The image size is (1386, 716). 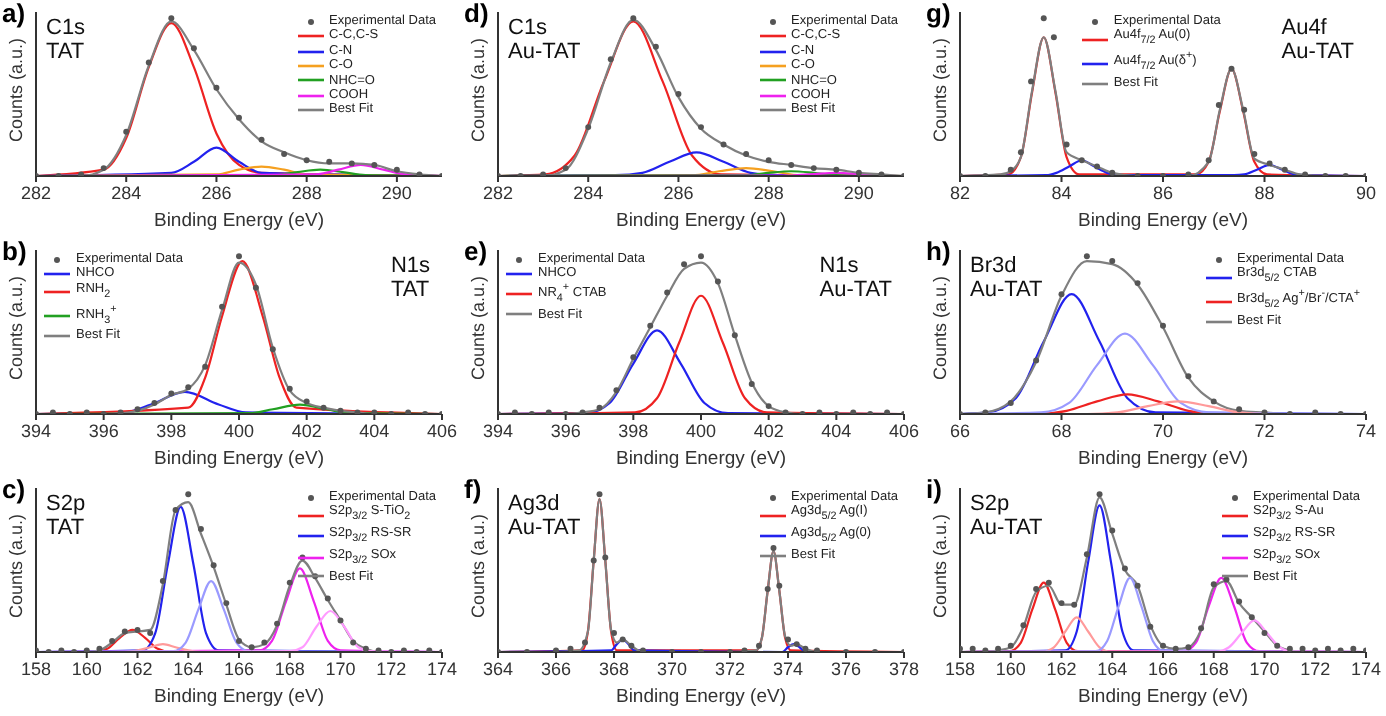 What do you see at coordinates (476, 14) in the screenshot?
I see `chart-title: d)` at bounding box center [476, 14].